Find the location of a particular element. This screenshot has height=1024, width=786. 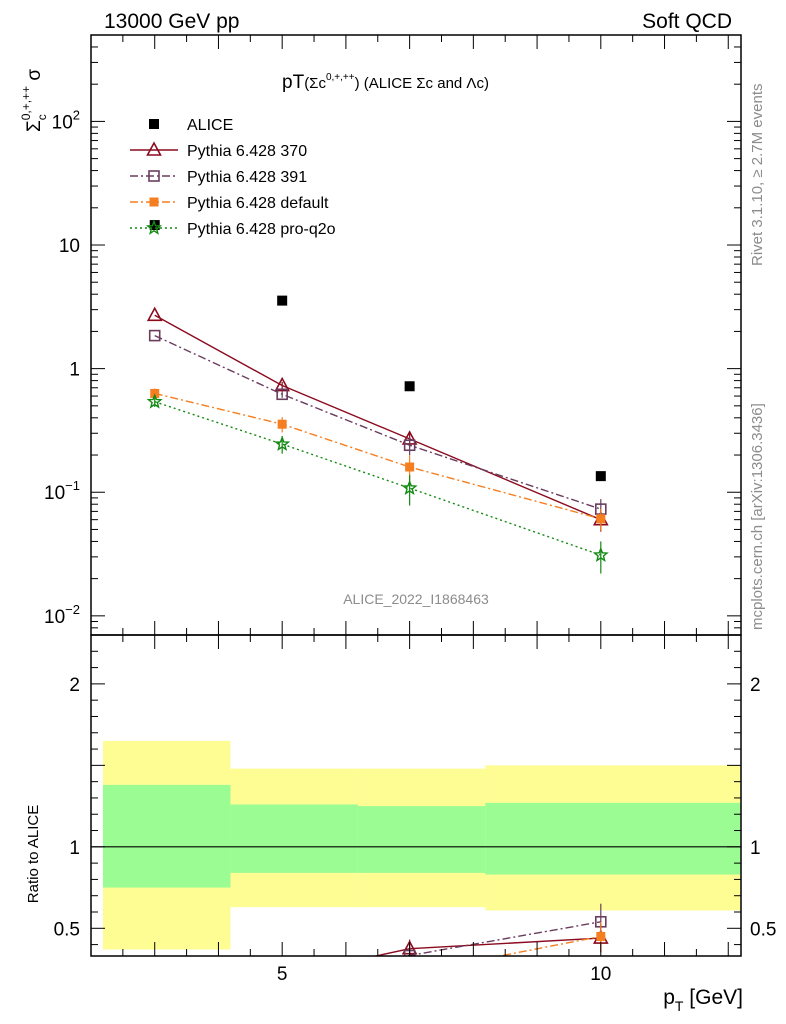

y-tick-label: 10² is located at coordinates (66, 120).